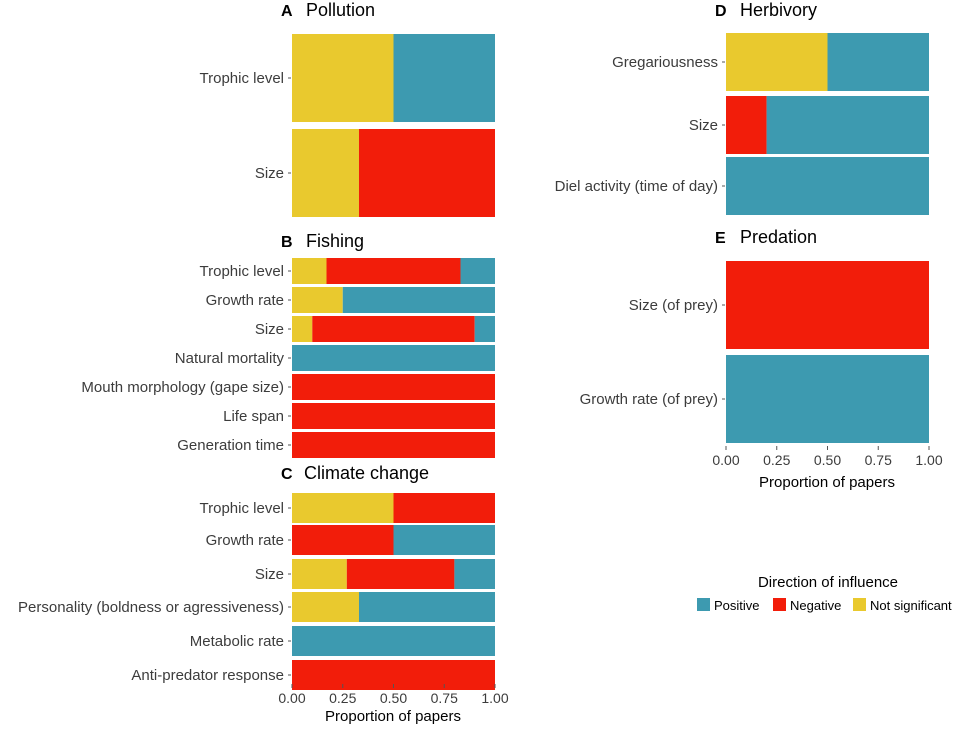 The image size is (957, 732). I want to click on panel-d-letter: D, so click(721, 11).